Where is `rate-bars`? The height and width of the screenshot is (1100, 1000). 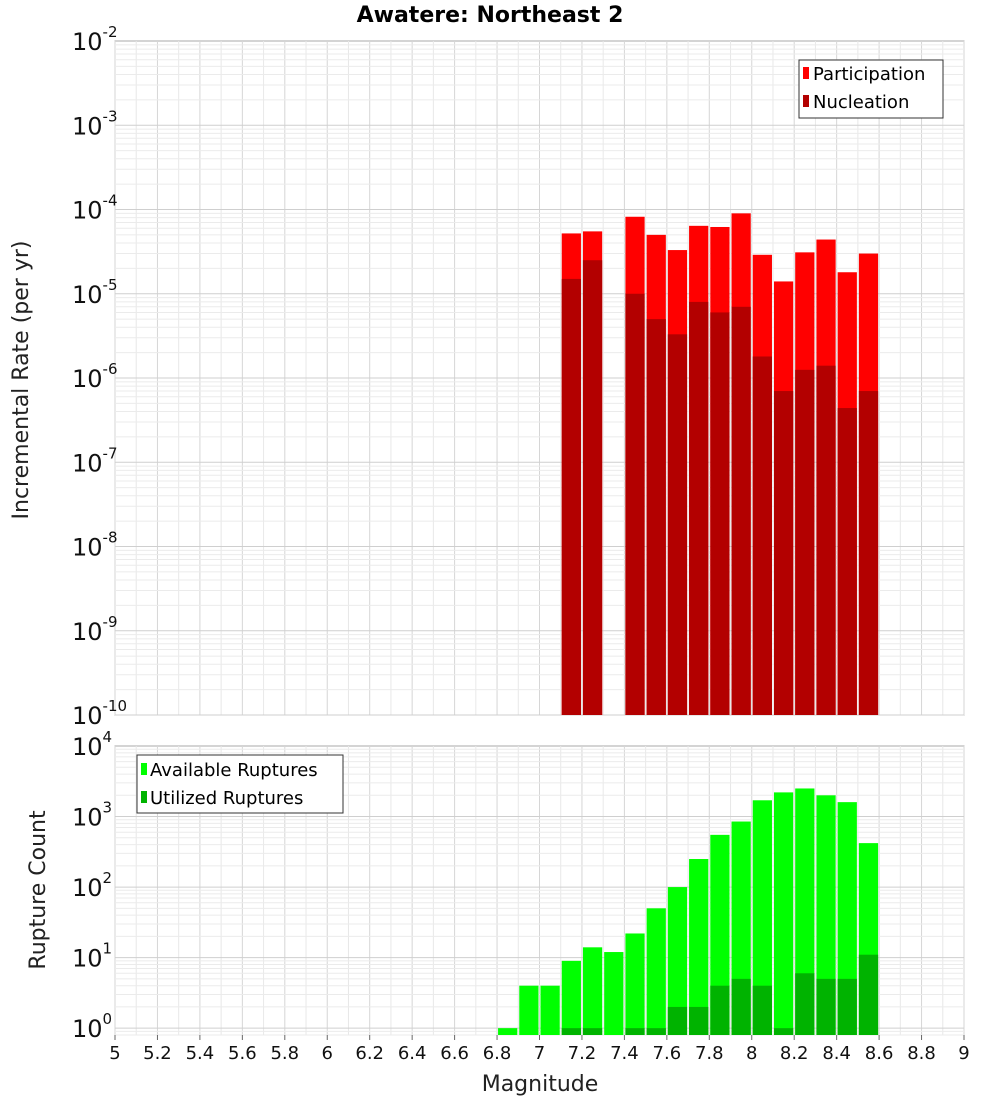
rate-bars is located at coordinates (720, 464).